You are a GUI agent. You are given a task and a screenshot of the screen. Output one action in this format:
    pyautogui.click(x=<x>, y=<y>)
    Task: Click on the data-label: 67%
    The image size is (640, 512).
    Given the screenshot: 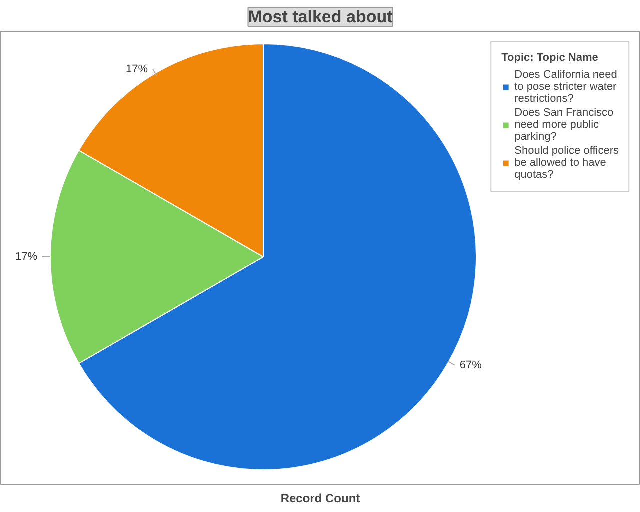 What is the action you would take?
    pyautogui.click(x=471, y=365)
    